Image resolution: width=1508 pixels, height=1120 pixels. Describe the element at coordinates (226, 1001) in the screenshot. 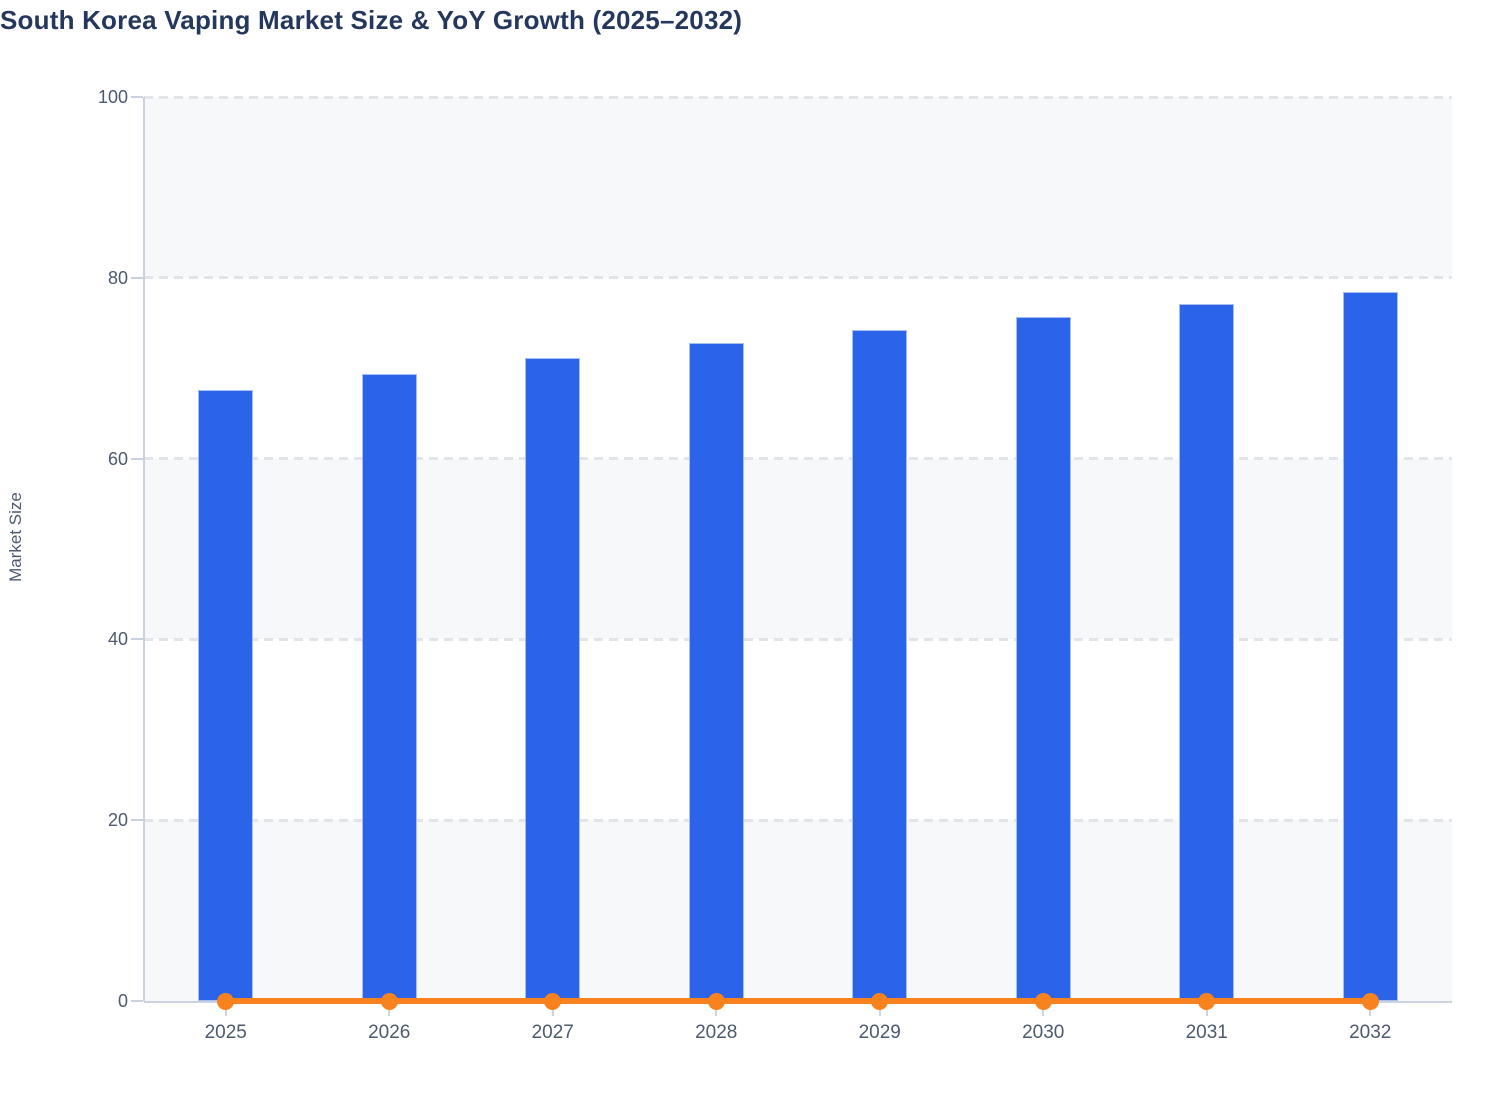

I see `yoy-marker-2025` at that location.